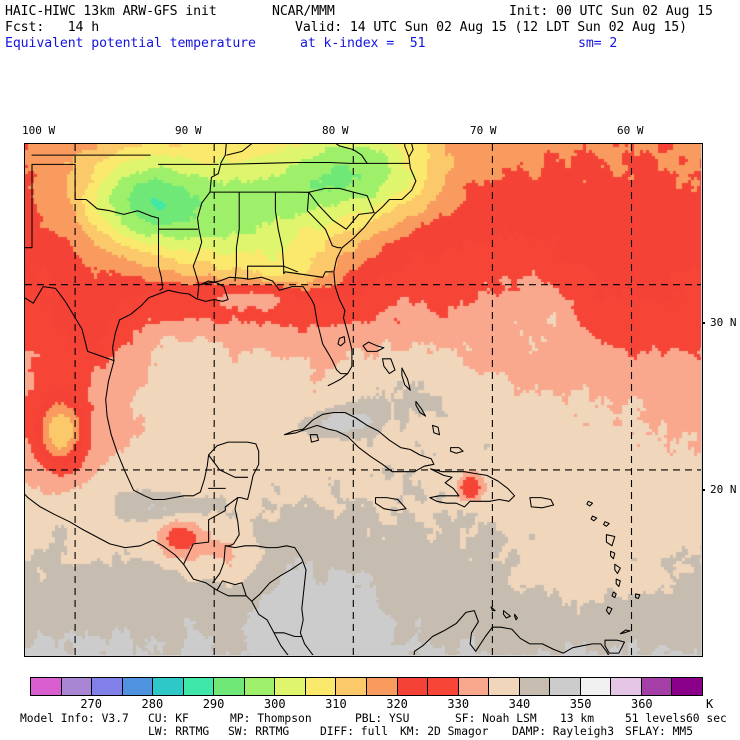 Image resolution: width=740 pixels, height=740 pixels. Describe the element at coordinates (179, 731) in the screenshot. I see `model-info-item: LW: RRTMG` at that location.